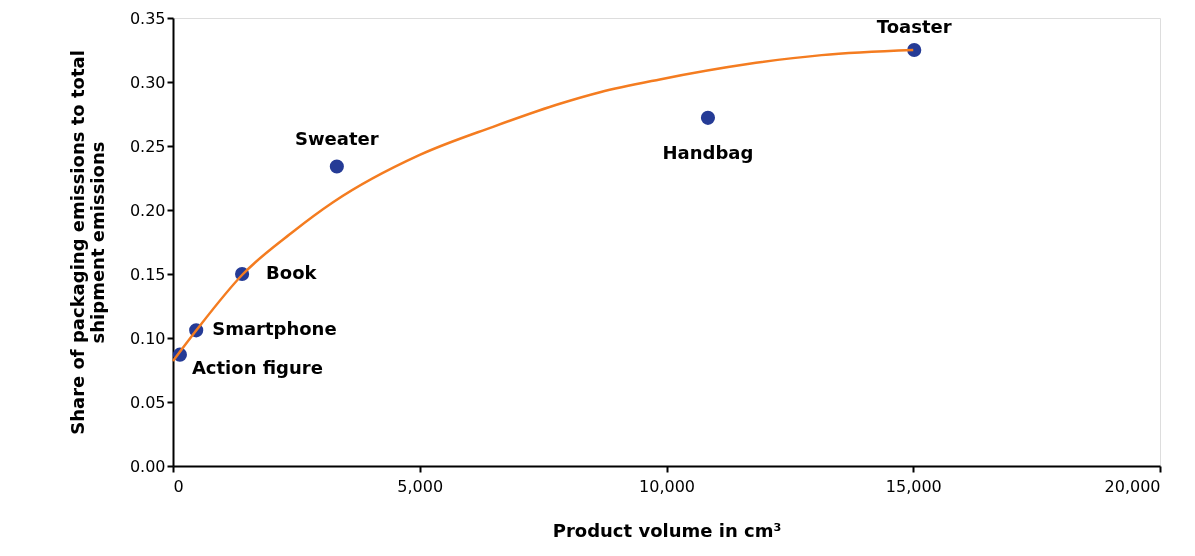  What do you see at coordinates (257, 367) in the screenshot?
I see `annotation: Action figure` at bounding box center [257, 367].